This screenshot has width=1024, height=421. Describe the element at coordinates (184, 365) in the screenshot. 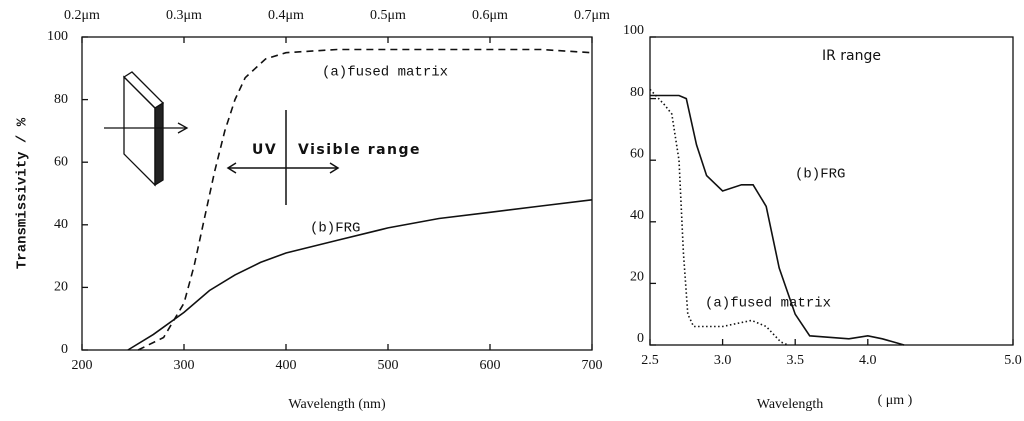

I see `x-tick-label: 300` at that location.